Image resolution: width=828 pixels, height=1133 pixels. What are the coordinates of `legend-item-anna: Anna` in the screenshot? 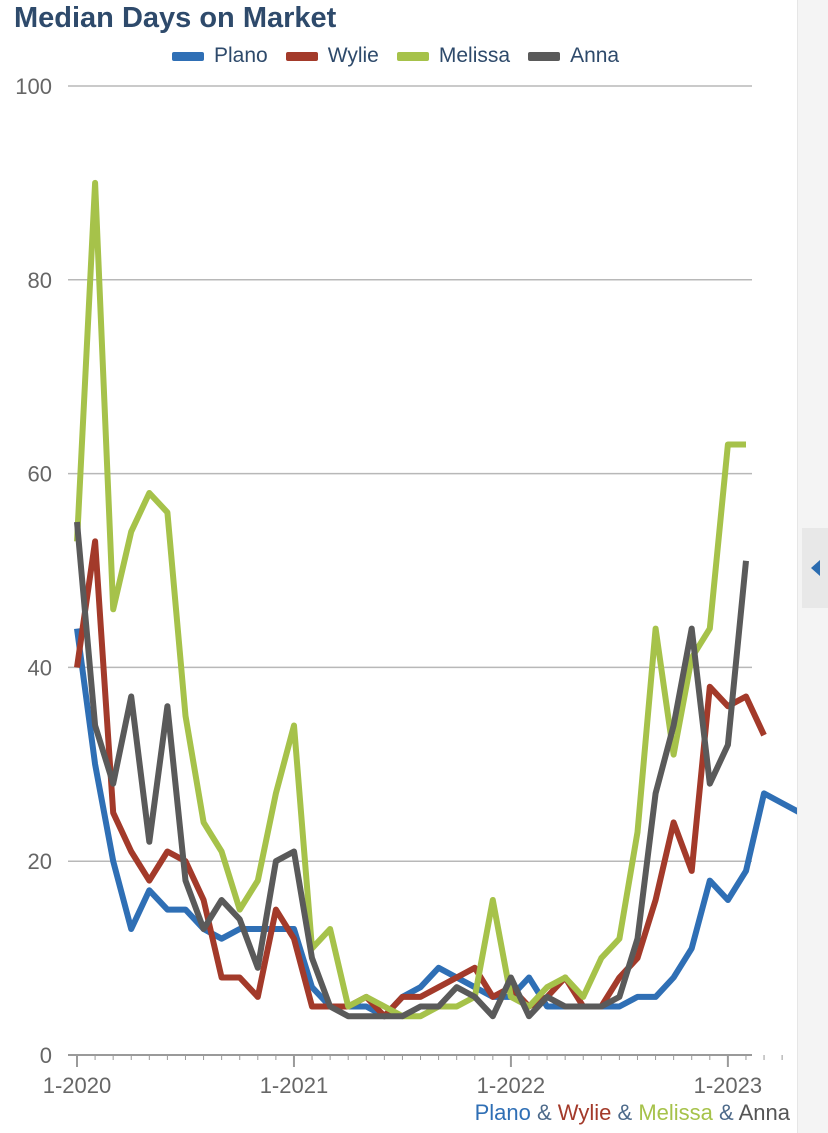 It's located at (573, 56).